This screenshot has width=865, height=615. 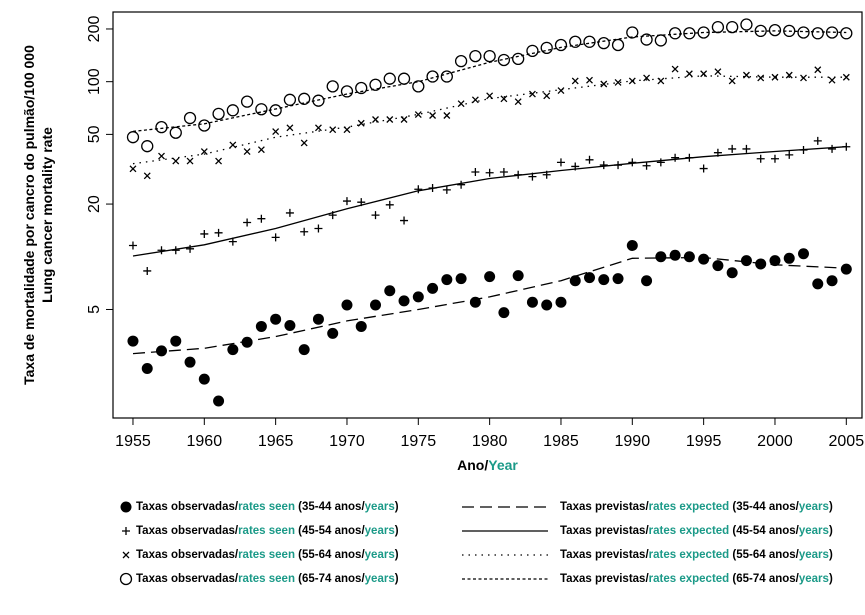 I want to click on x-tick-label: 1975, so click(x=419, y=441).